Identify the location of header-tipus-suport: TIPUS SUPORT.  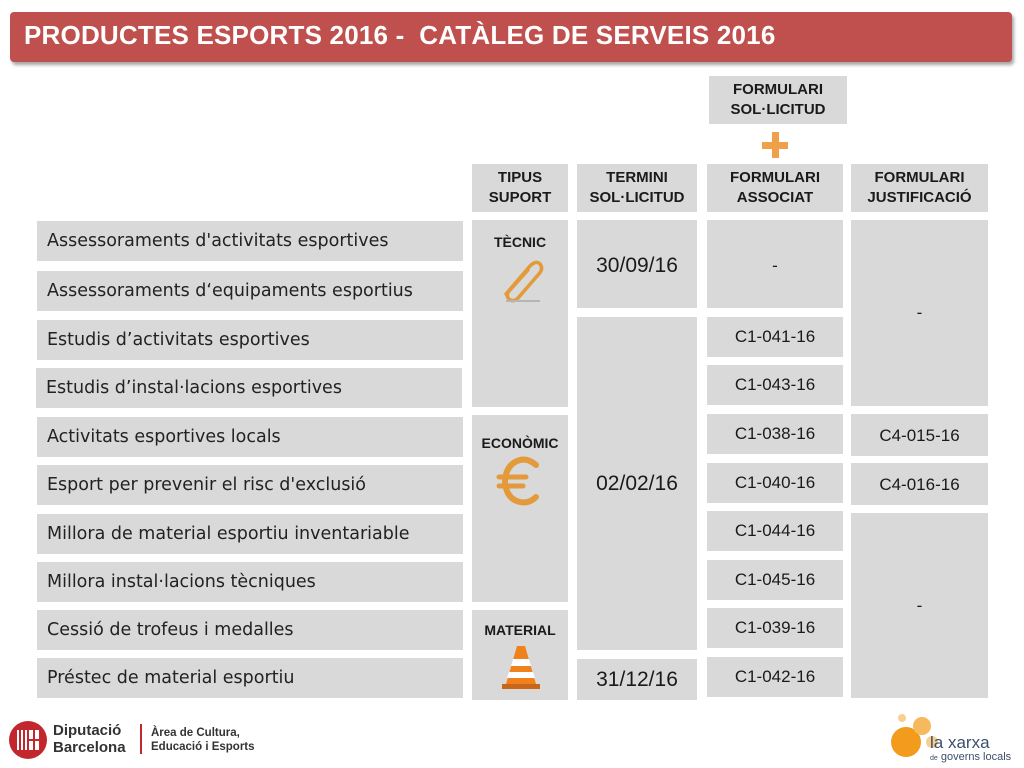
(520, 188).